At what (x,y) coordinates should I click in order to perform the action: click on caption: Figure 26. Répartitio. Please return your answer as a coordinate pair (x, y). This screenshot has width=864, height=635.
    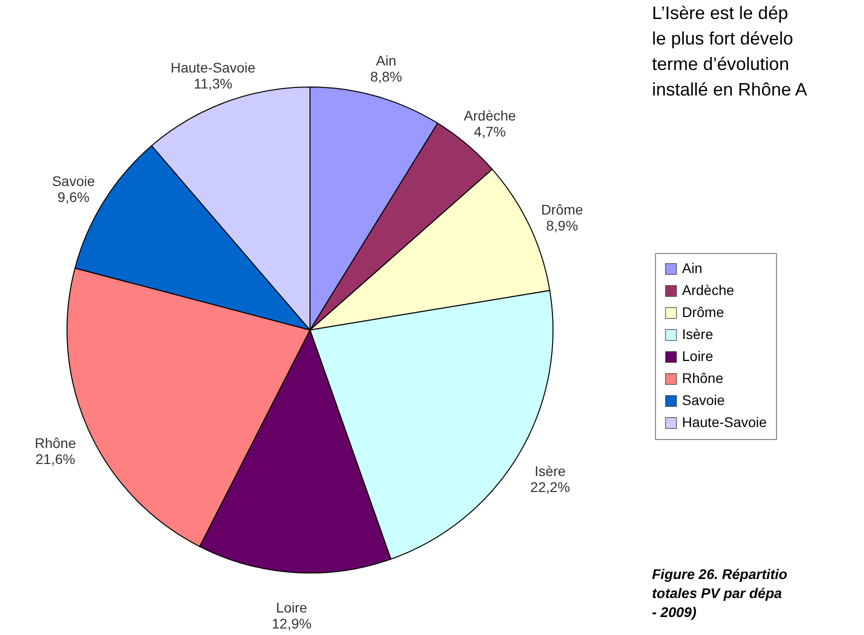
    Looking at the image, I should click on (720, 574).